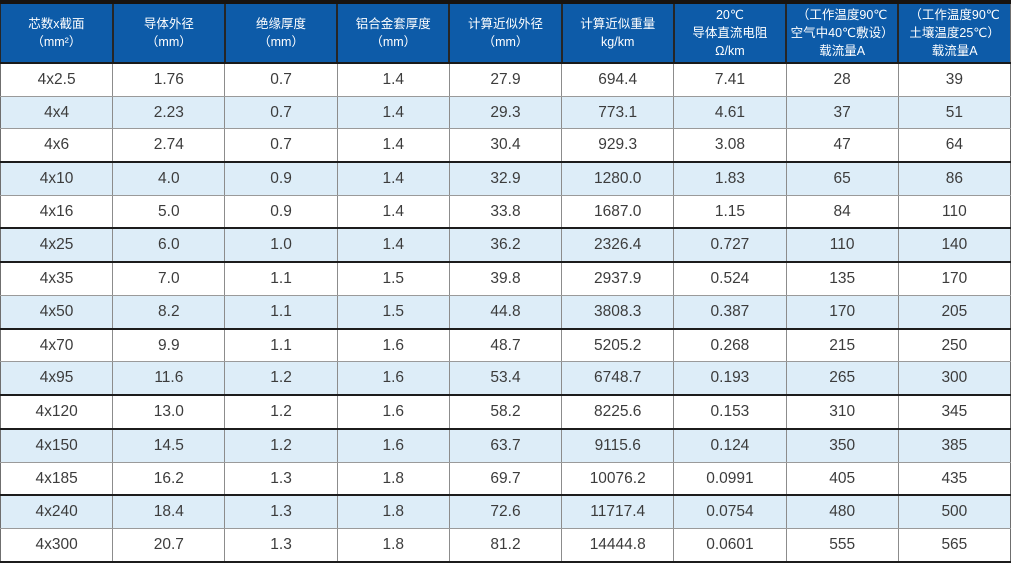 This screenshot has height=563, width=1011. I want to click on data-cell: 1.76, so click(168, 80).